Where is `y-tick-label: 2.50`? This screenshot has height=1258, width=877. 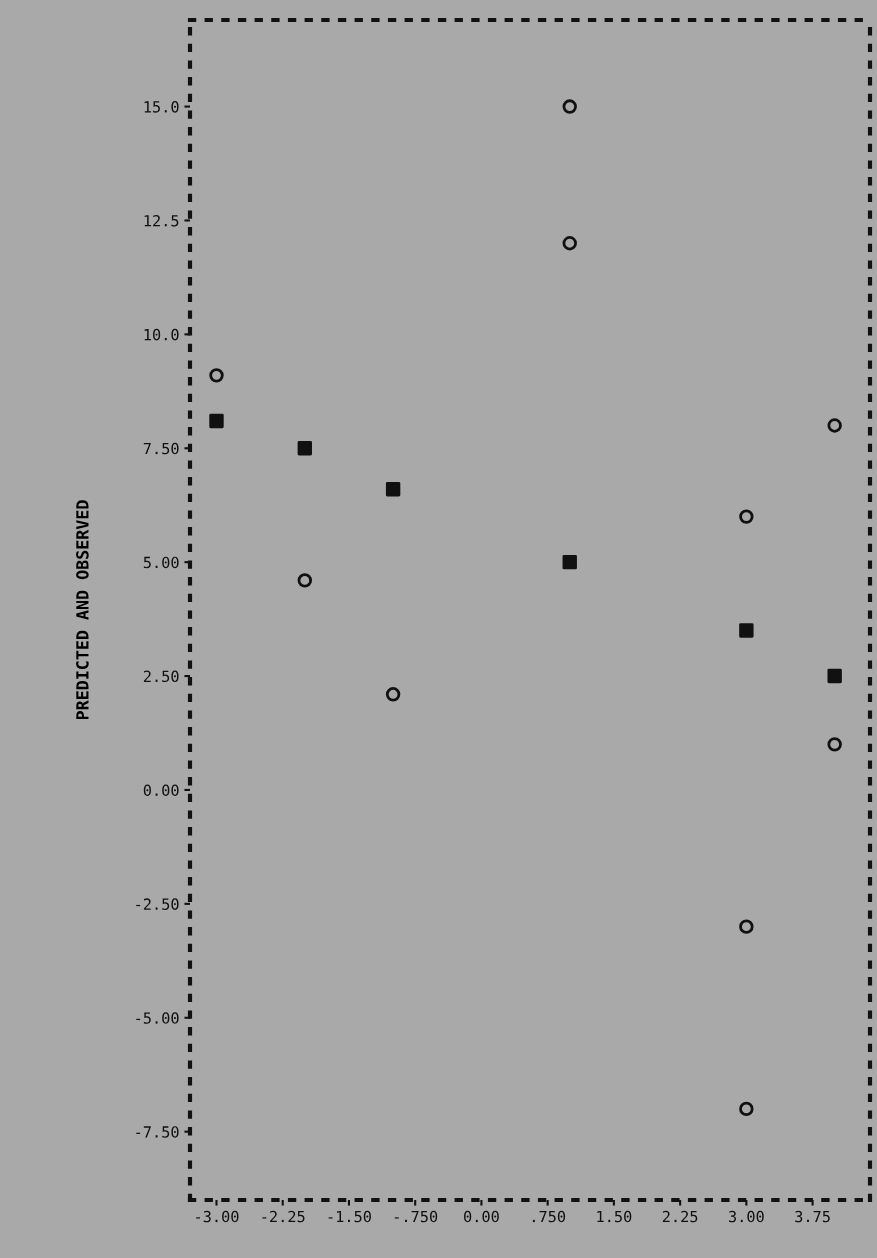 y-tick-label: 2.50 is located at coordinates (161, 676).